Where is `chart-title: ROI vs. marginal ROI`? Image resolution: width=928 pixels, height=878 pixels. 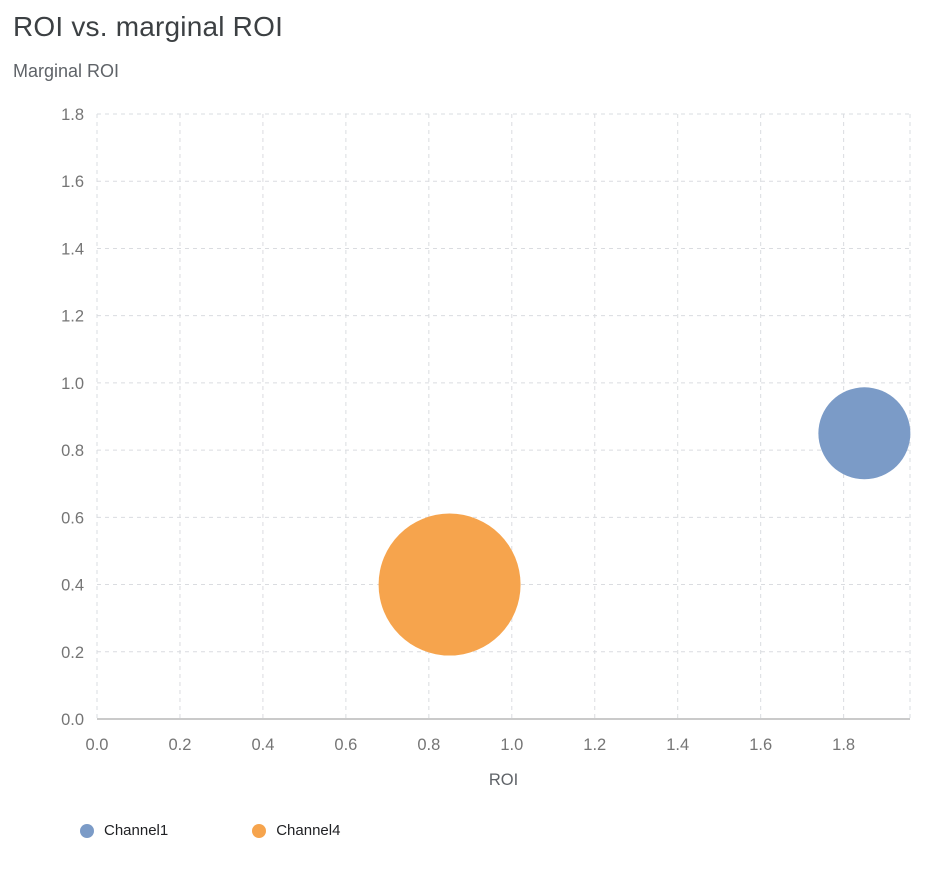
chart-title: ROI vs. marginal ROI is located at coordinates (148, 26).